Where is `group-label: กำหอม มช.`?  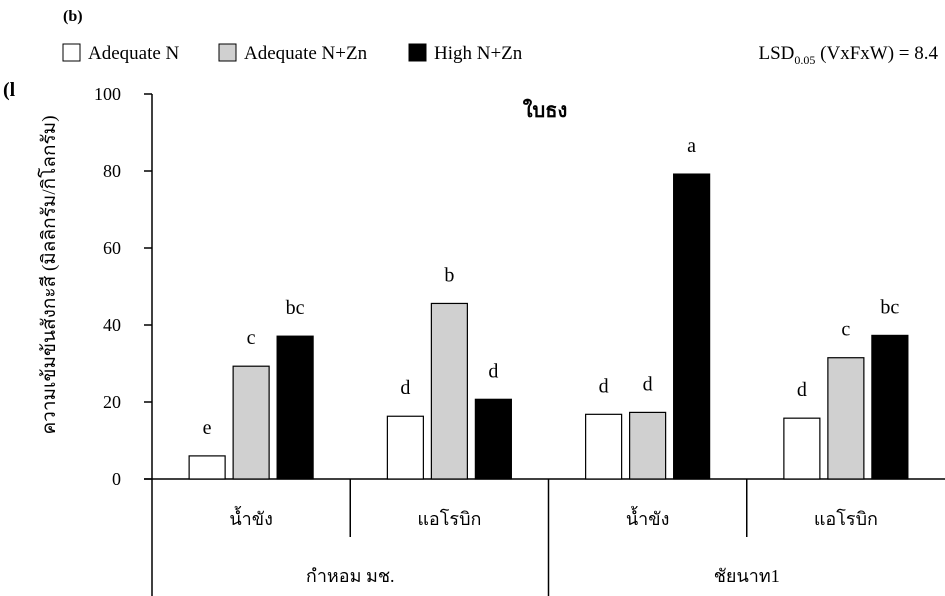 group-label: กำหอม มช. is located at coordinates (350, 576).